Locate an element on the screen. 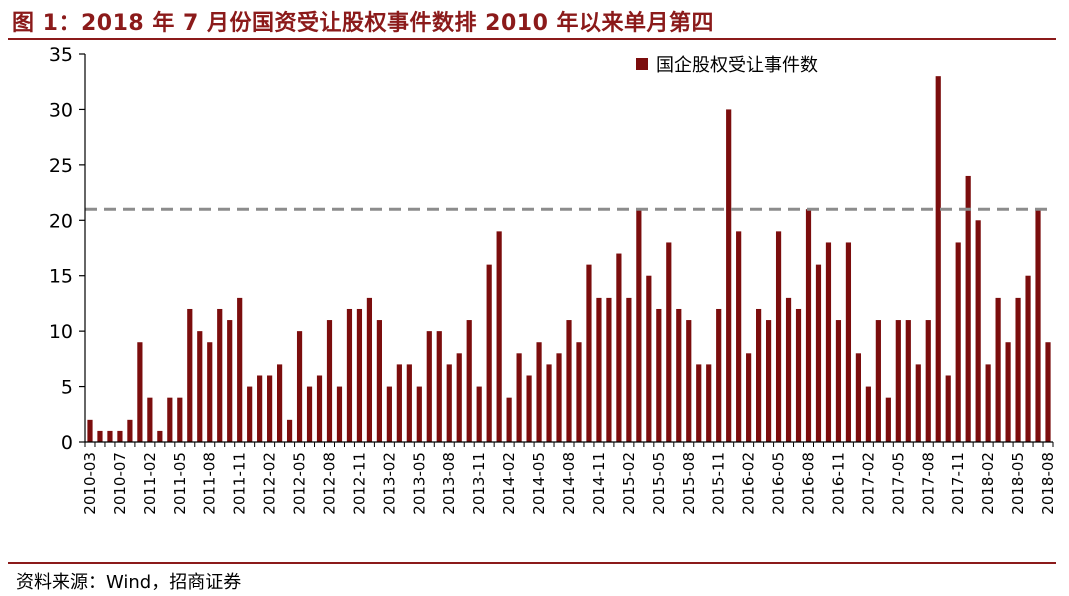 Image resolution: width=1069 pixels, height=596 pixels. x-tick-label: 2017-11 is located at coordinates (958, 483).